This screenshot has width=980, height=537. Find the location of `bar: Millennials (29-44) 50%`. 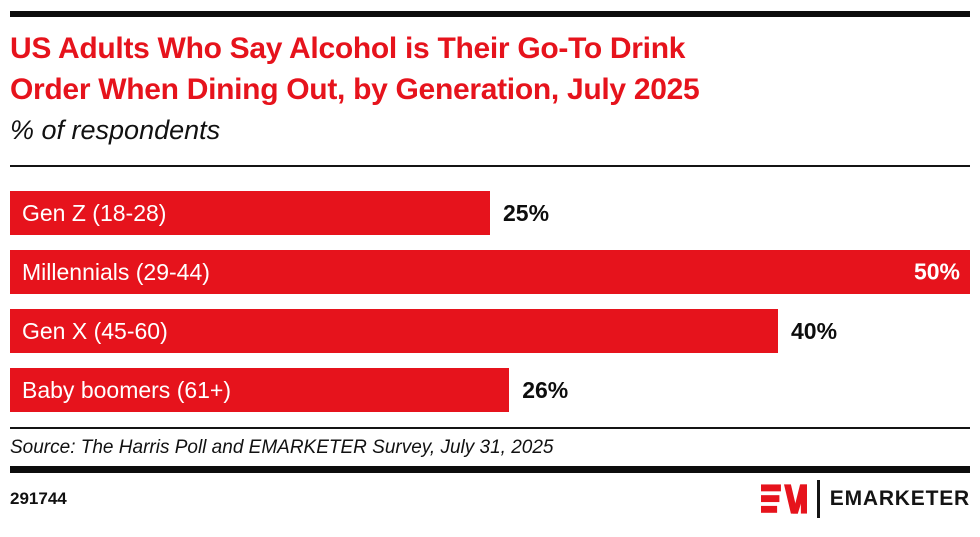

bar: Millennials (29-44) 50% is located at coordinates (490, 272).